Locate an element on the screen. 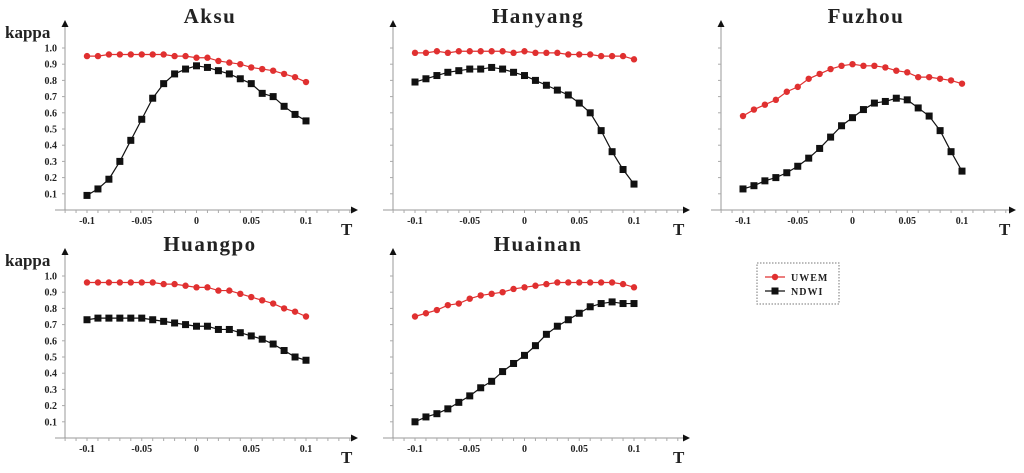 The height and width of the screenshot is (473, 1024). legend-label-uwem: UWEM is located at coordinates (809, 278).